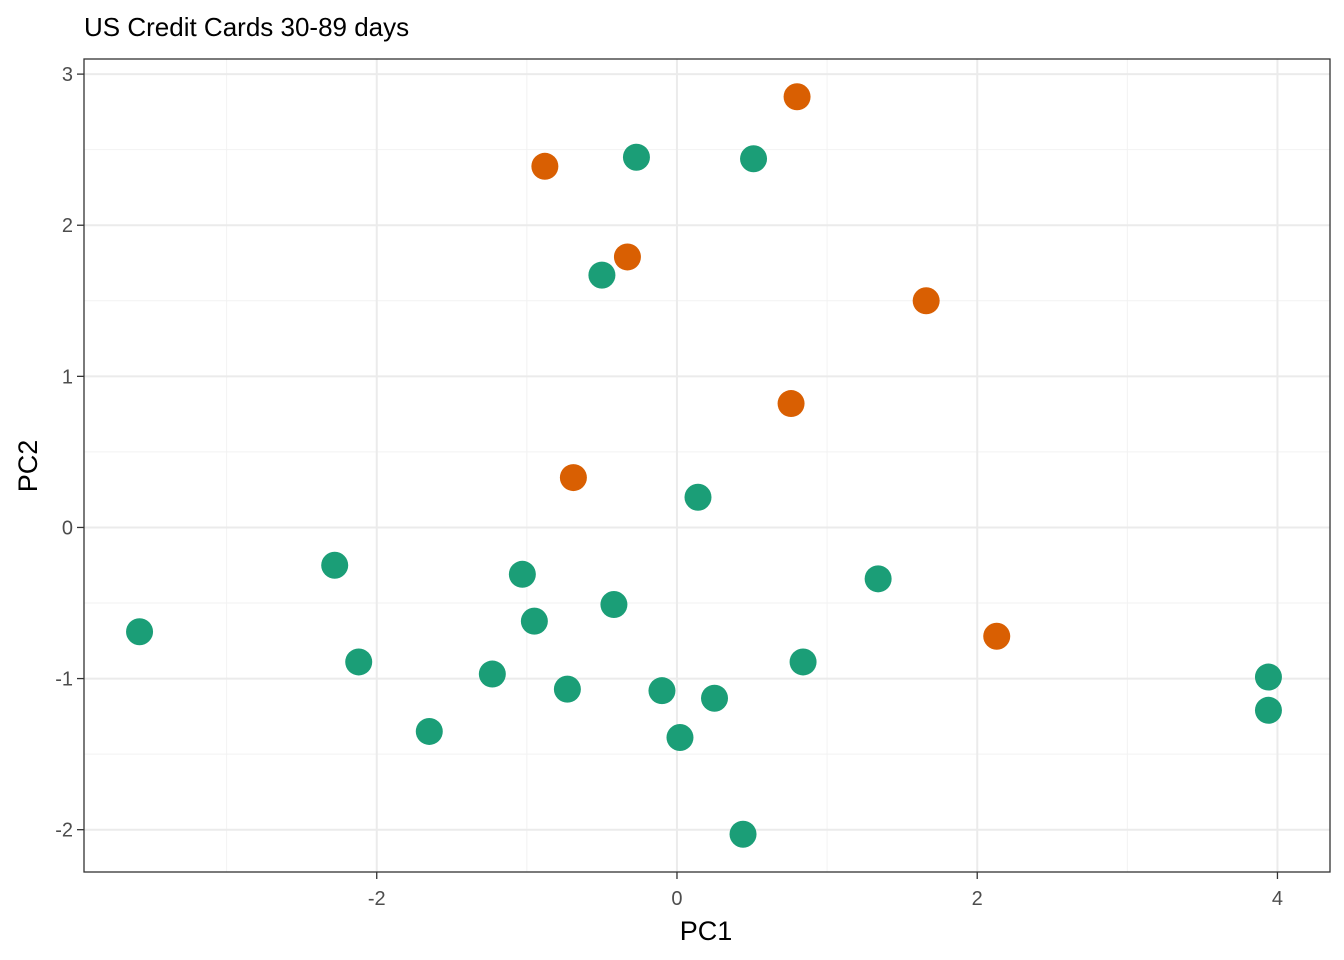  I want to click on y-tick-label: -1, so click(64, 680).